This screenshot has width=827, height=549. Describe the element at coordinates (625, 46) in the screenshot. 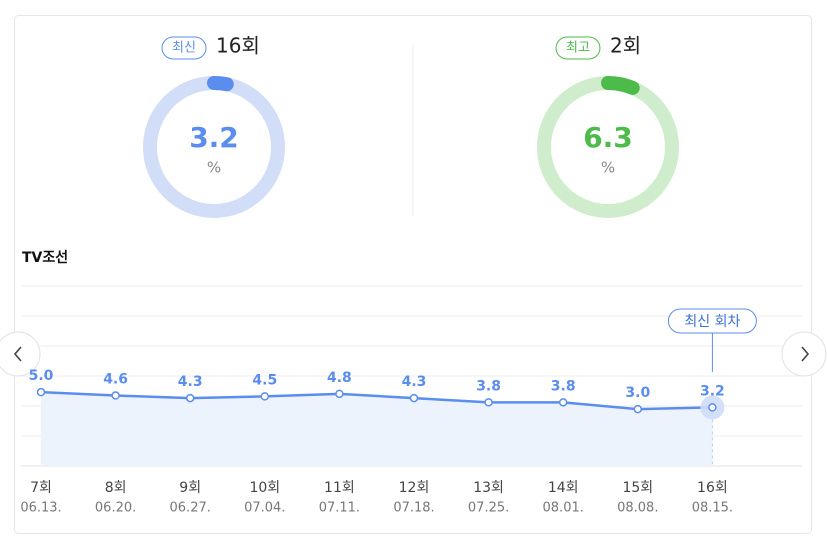

I see `gauge-title: 2회` at that location.